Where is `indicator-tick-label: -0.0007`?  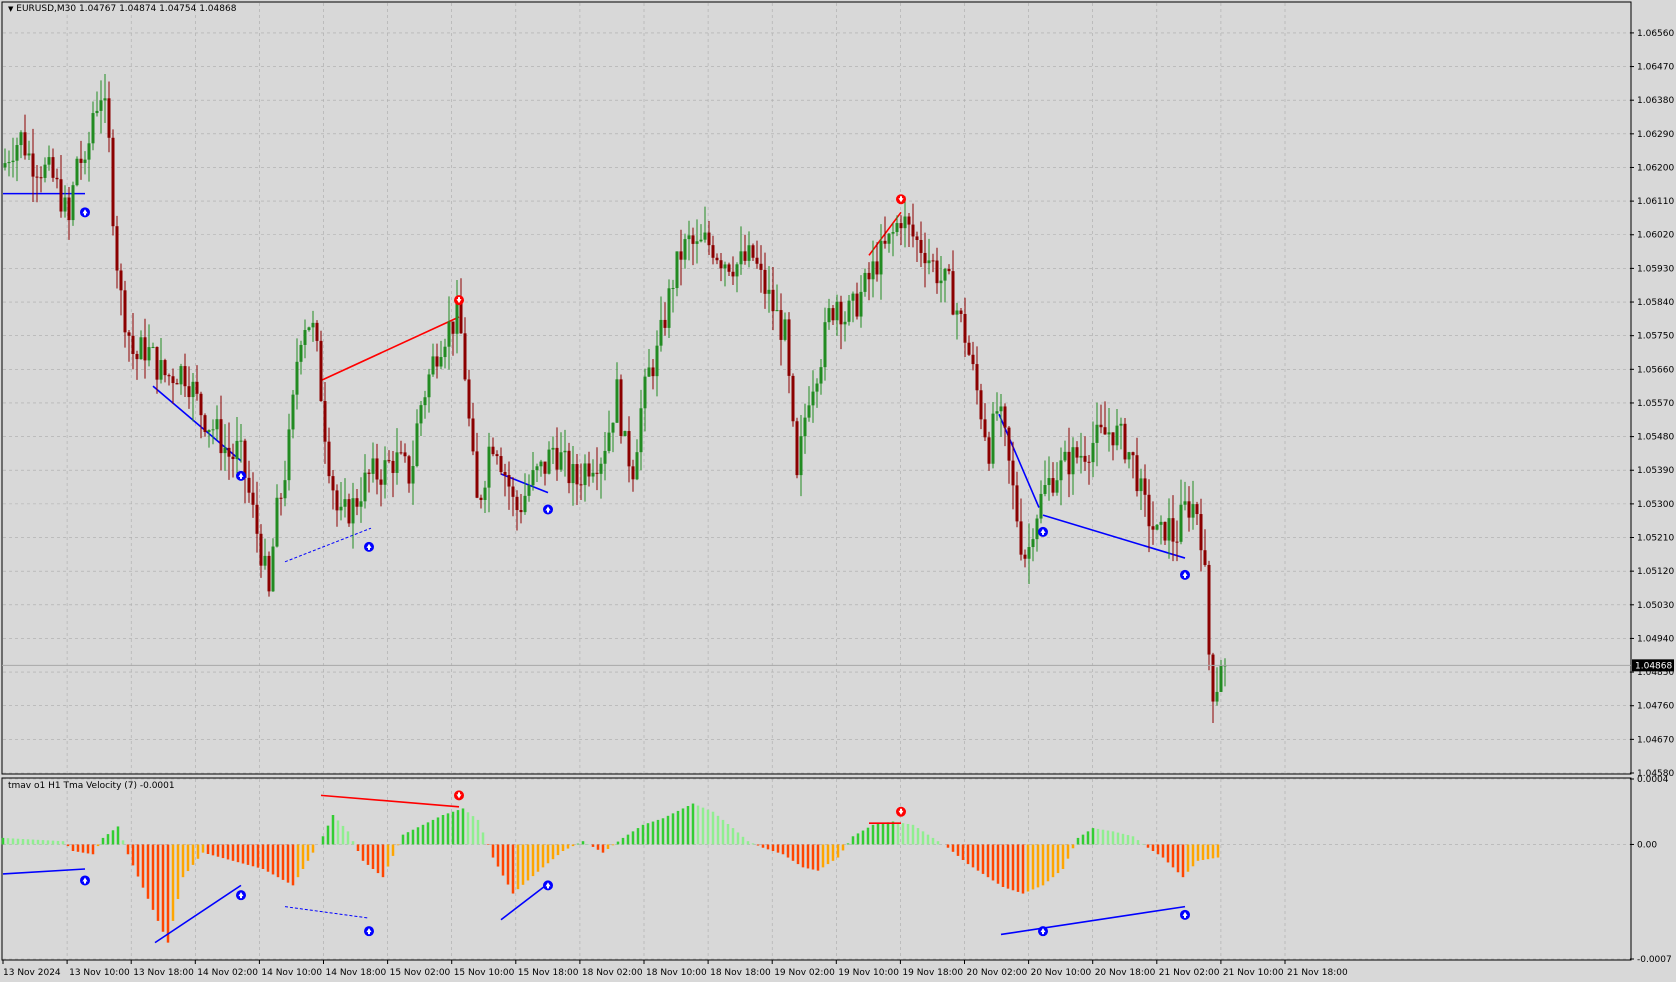 indicator-tick-label: -0.0007 is located at coordinates (1654, 960).